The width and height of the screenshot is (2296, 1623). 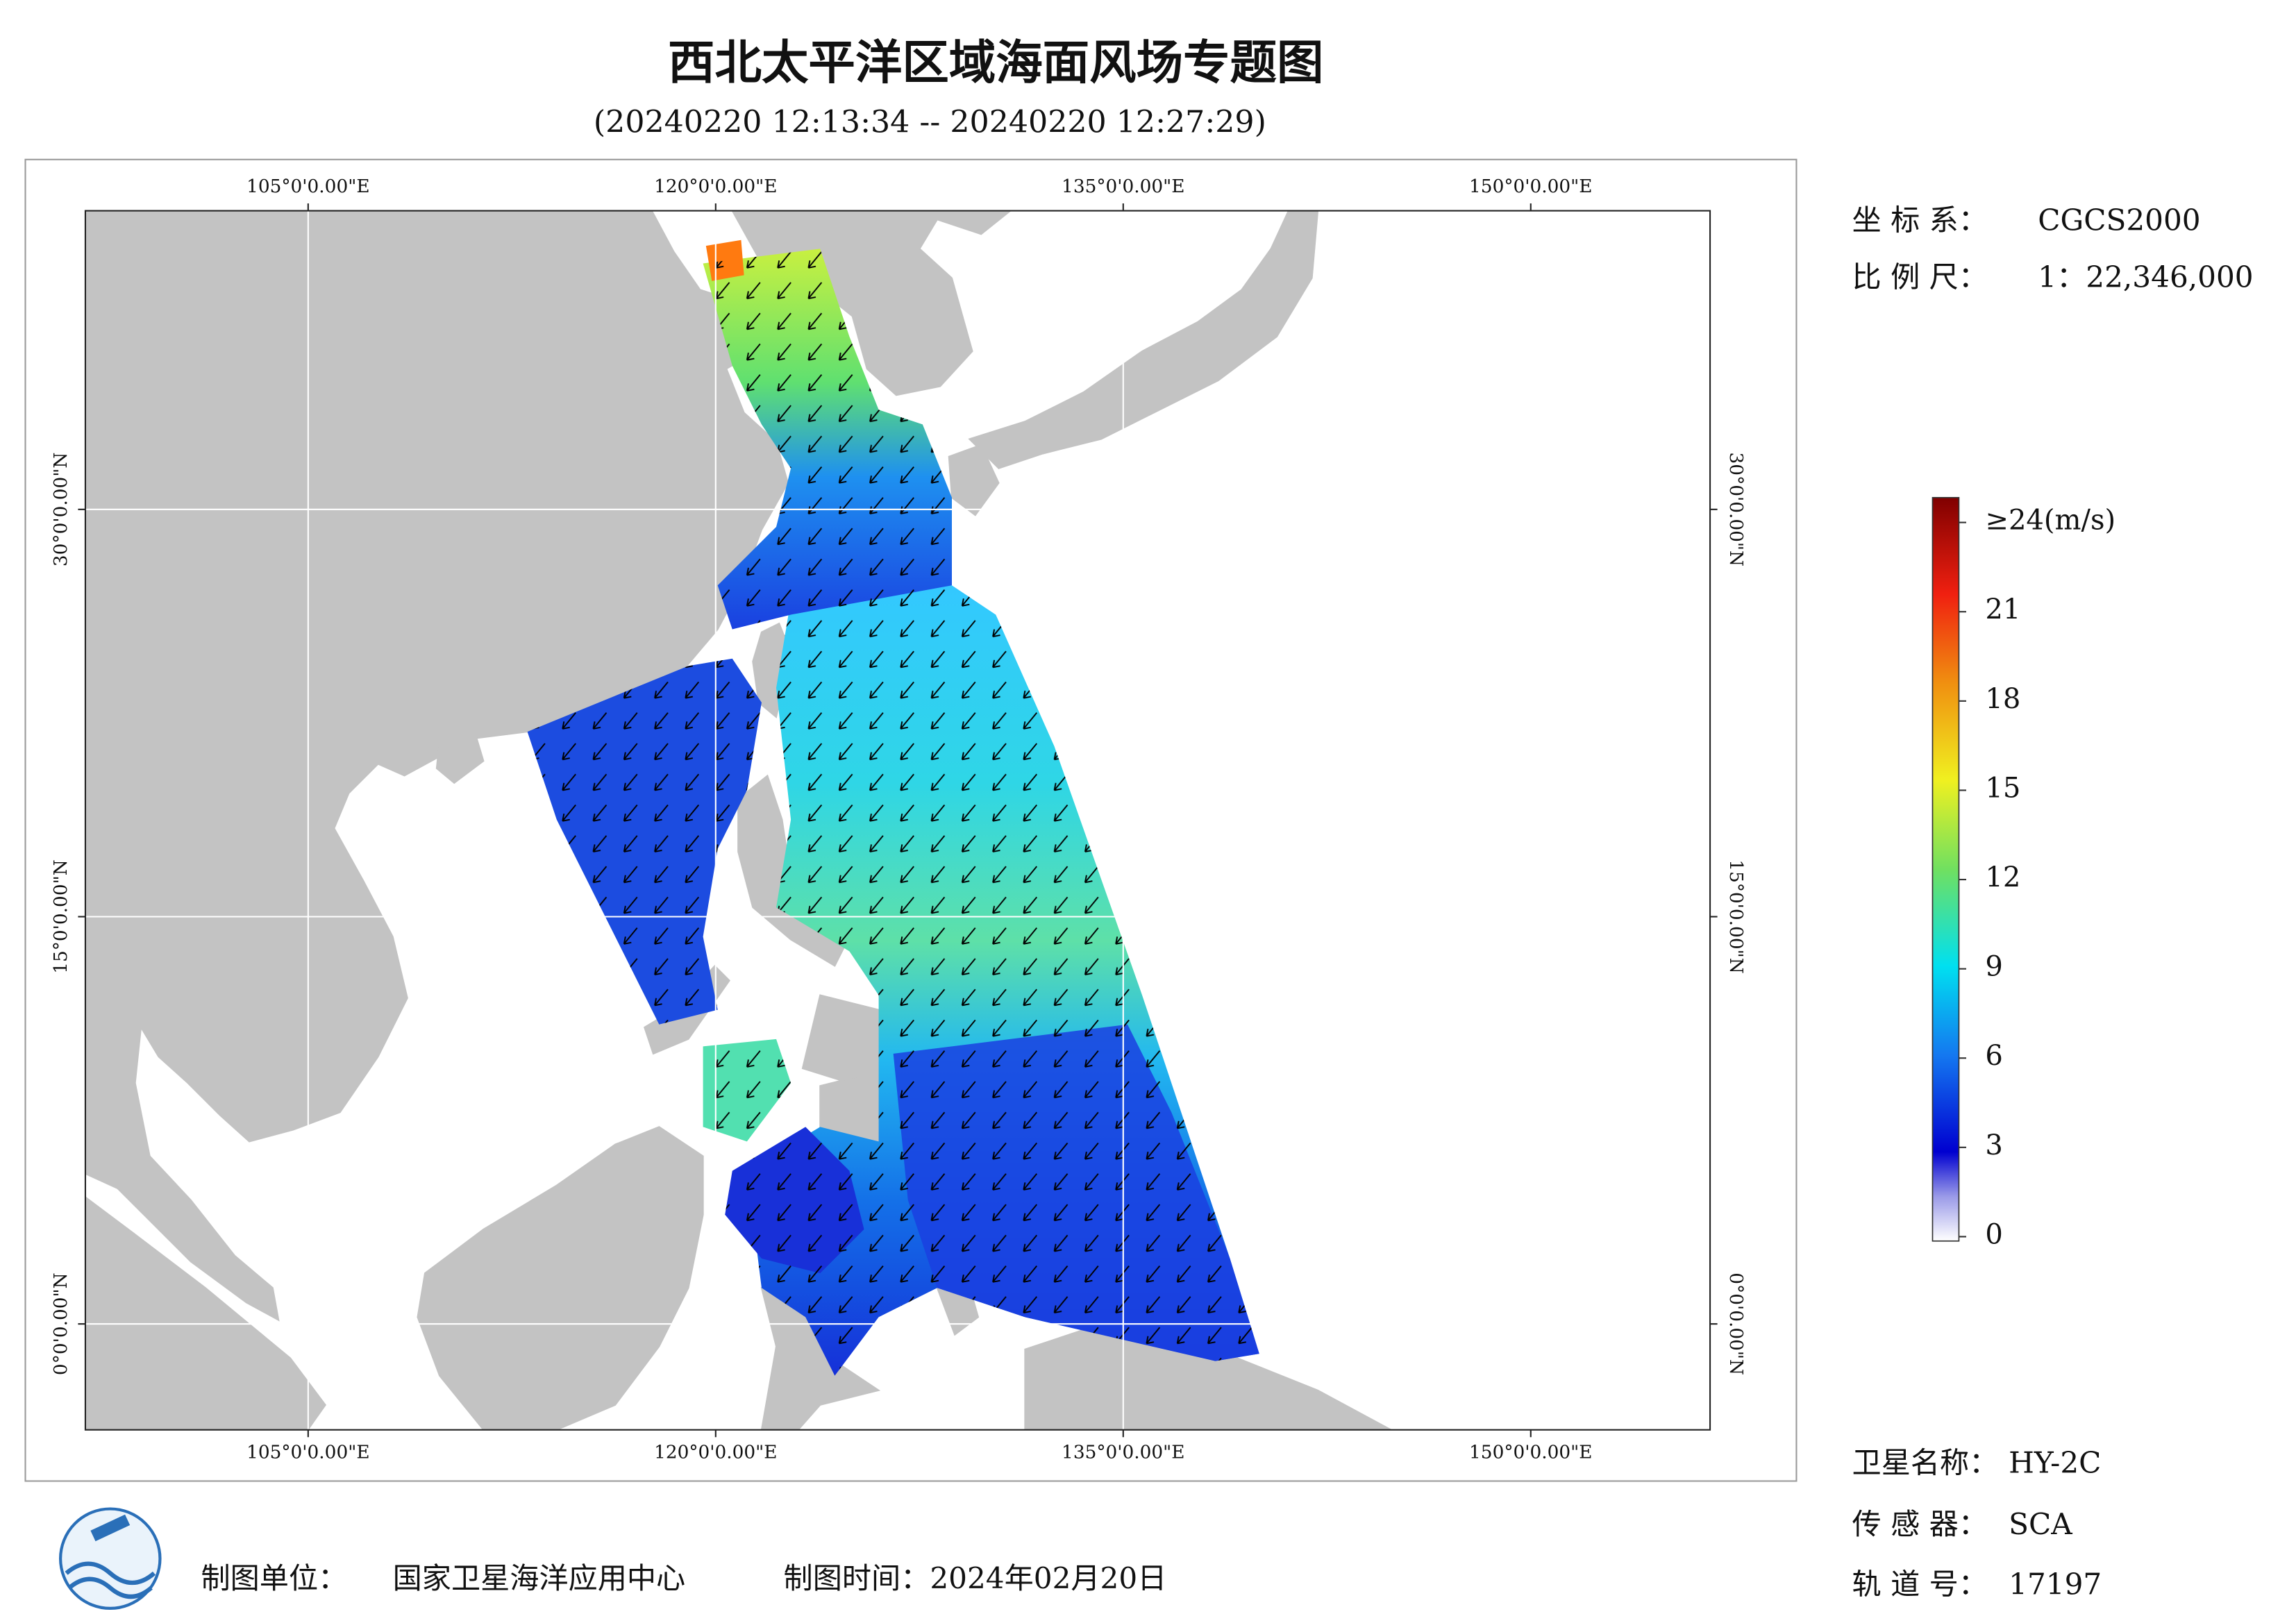 I want to click on colorbar-label: 3, so click(x=1993, y=1145).